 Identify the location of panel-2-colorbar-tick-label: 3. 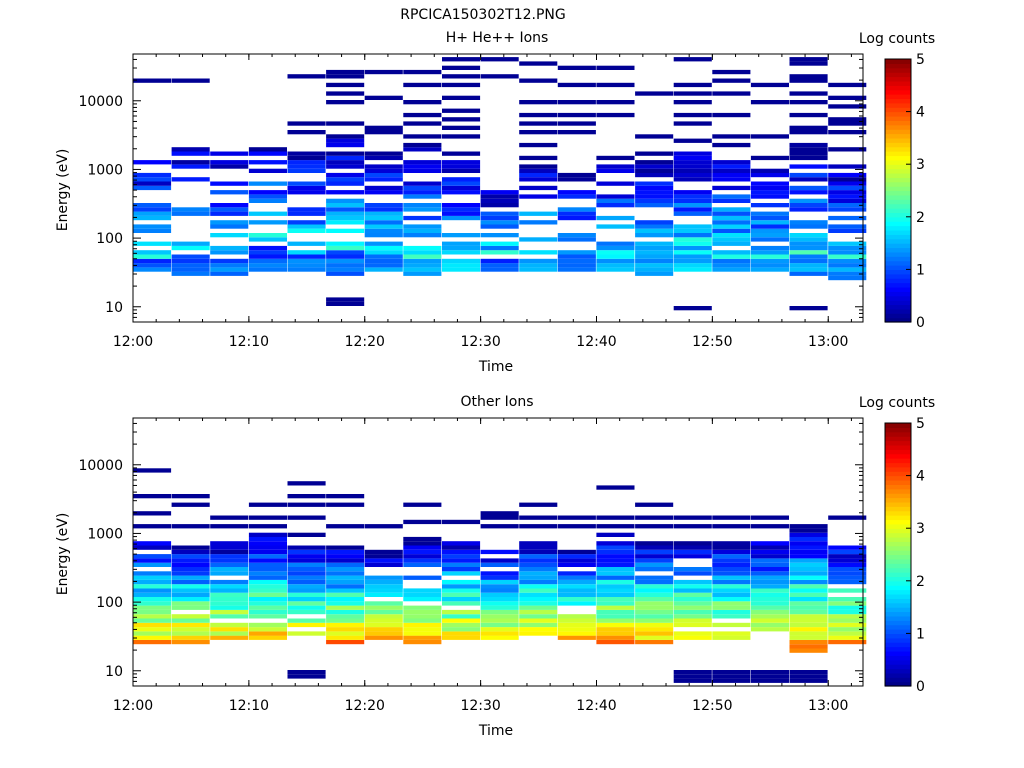
(920, 529).